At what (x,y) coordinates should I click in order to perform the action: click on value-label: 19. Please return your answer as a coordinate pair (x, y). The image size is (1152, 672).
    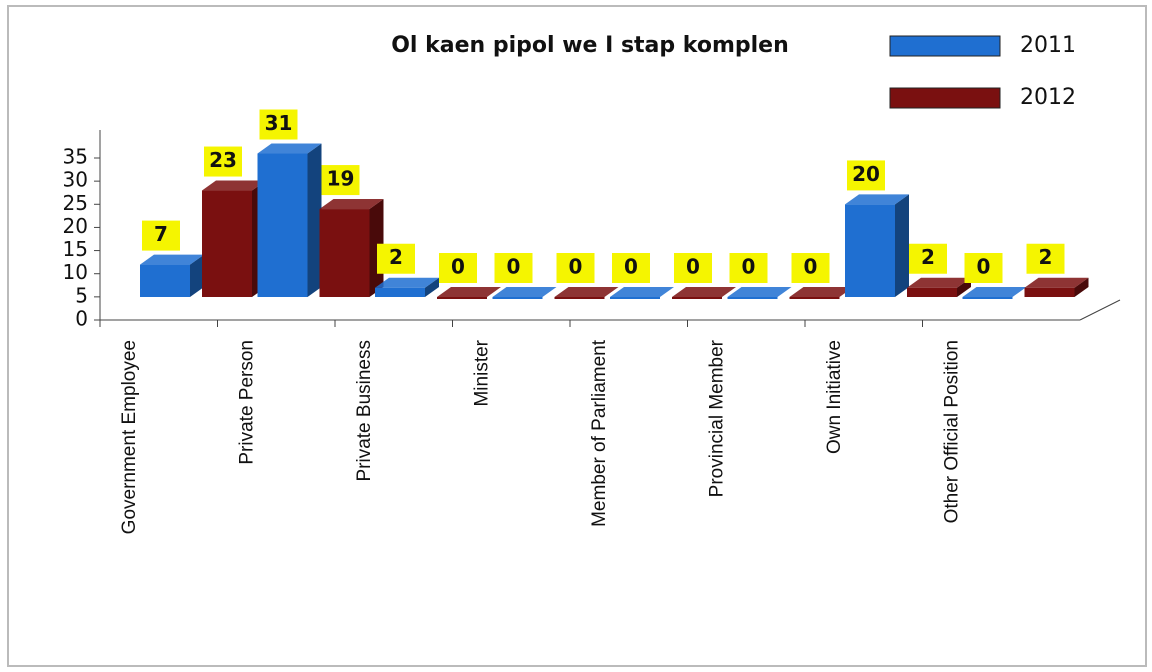
    Looking at the image, I should click on (341, 179).